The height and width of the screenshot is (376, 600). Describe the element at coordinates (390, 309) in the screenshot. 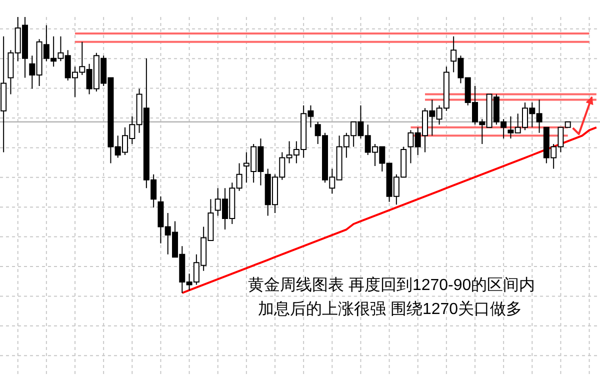

I see `text: 加息后的上涨很强 围绕1270关口做多` at that location.